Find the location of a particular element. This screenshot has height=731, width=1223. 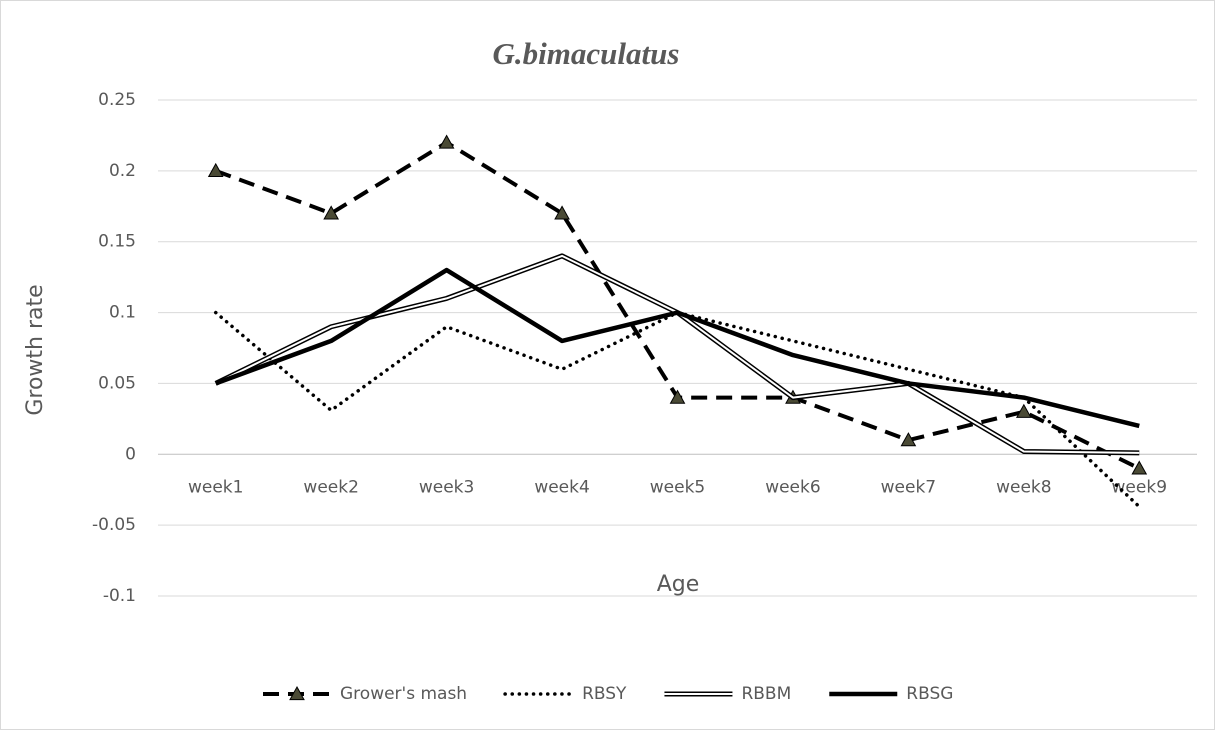

y-tick-label: 0.2 is located at coordinates (122, 171).